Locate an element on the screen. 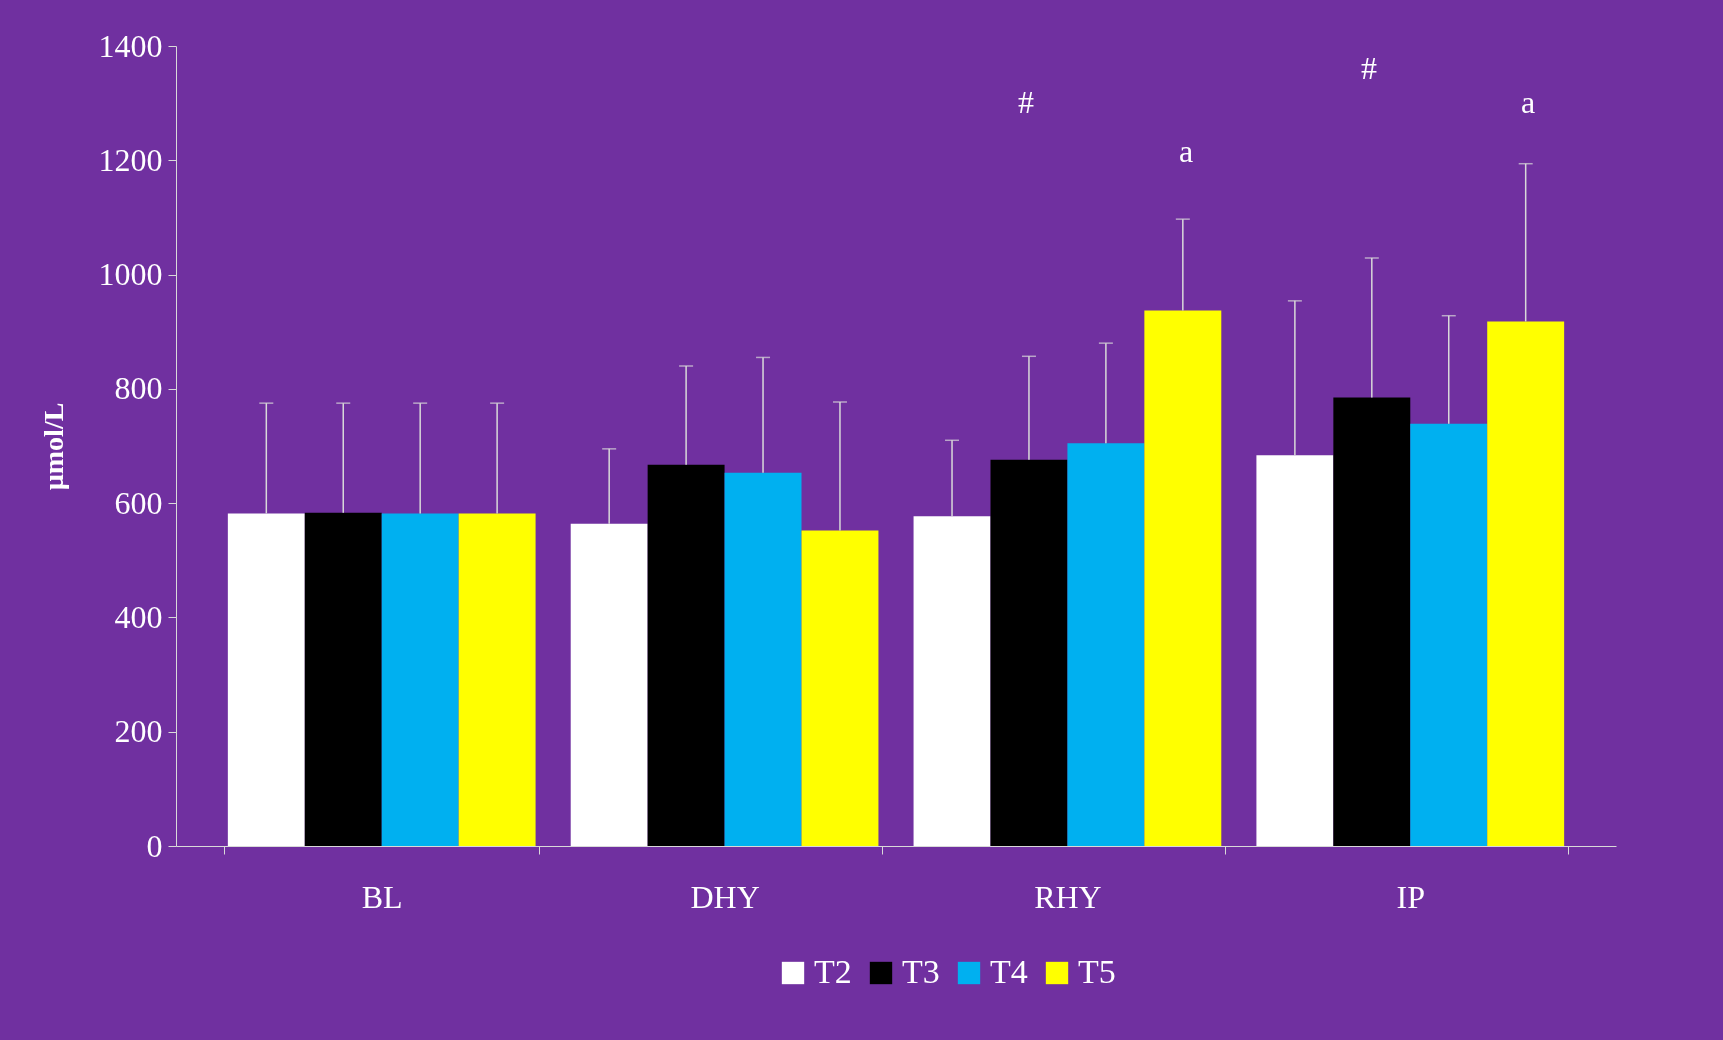  y-tick-label: 600 is located at coordinates (138, 502).